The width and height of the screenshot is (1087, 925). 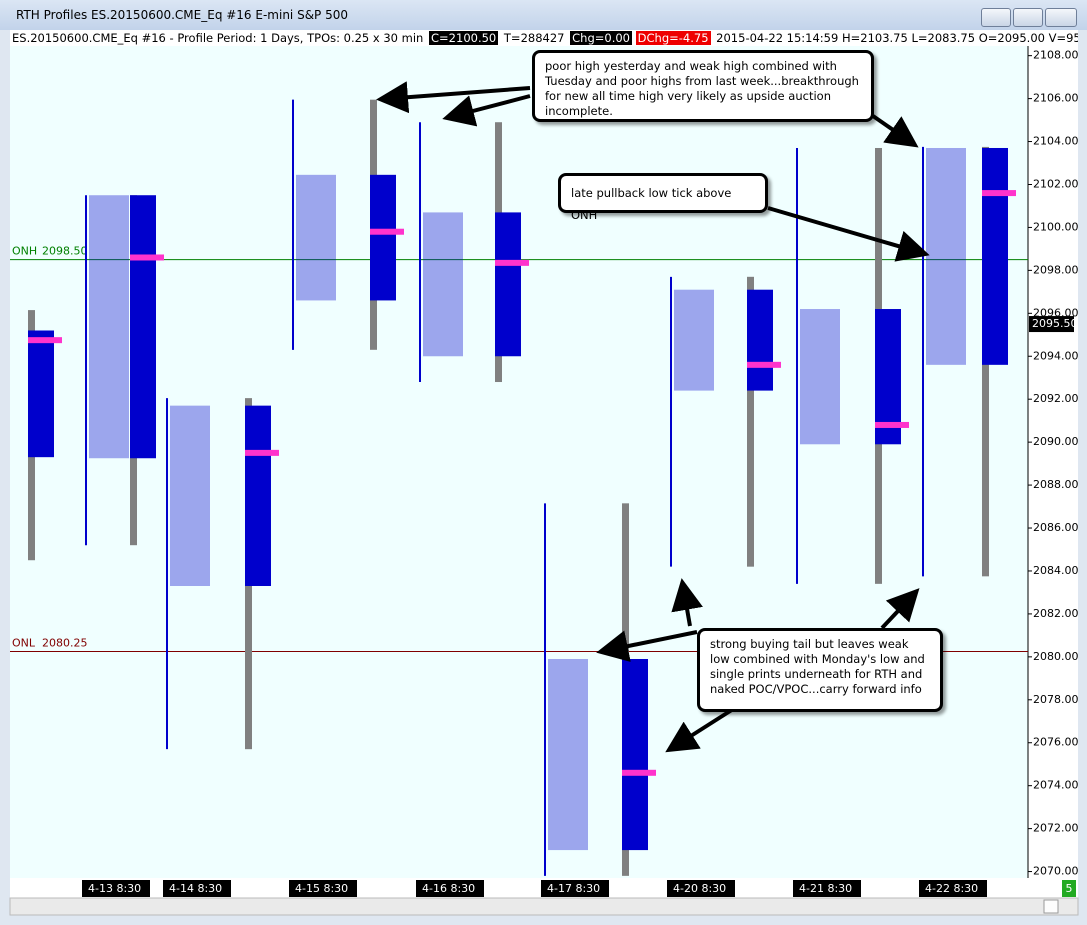 I want to click on date-label: 4-14 8:30, so click(x=195, y=888).